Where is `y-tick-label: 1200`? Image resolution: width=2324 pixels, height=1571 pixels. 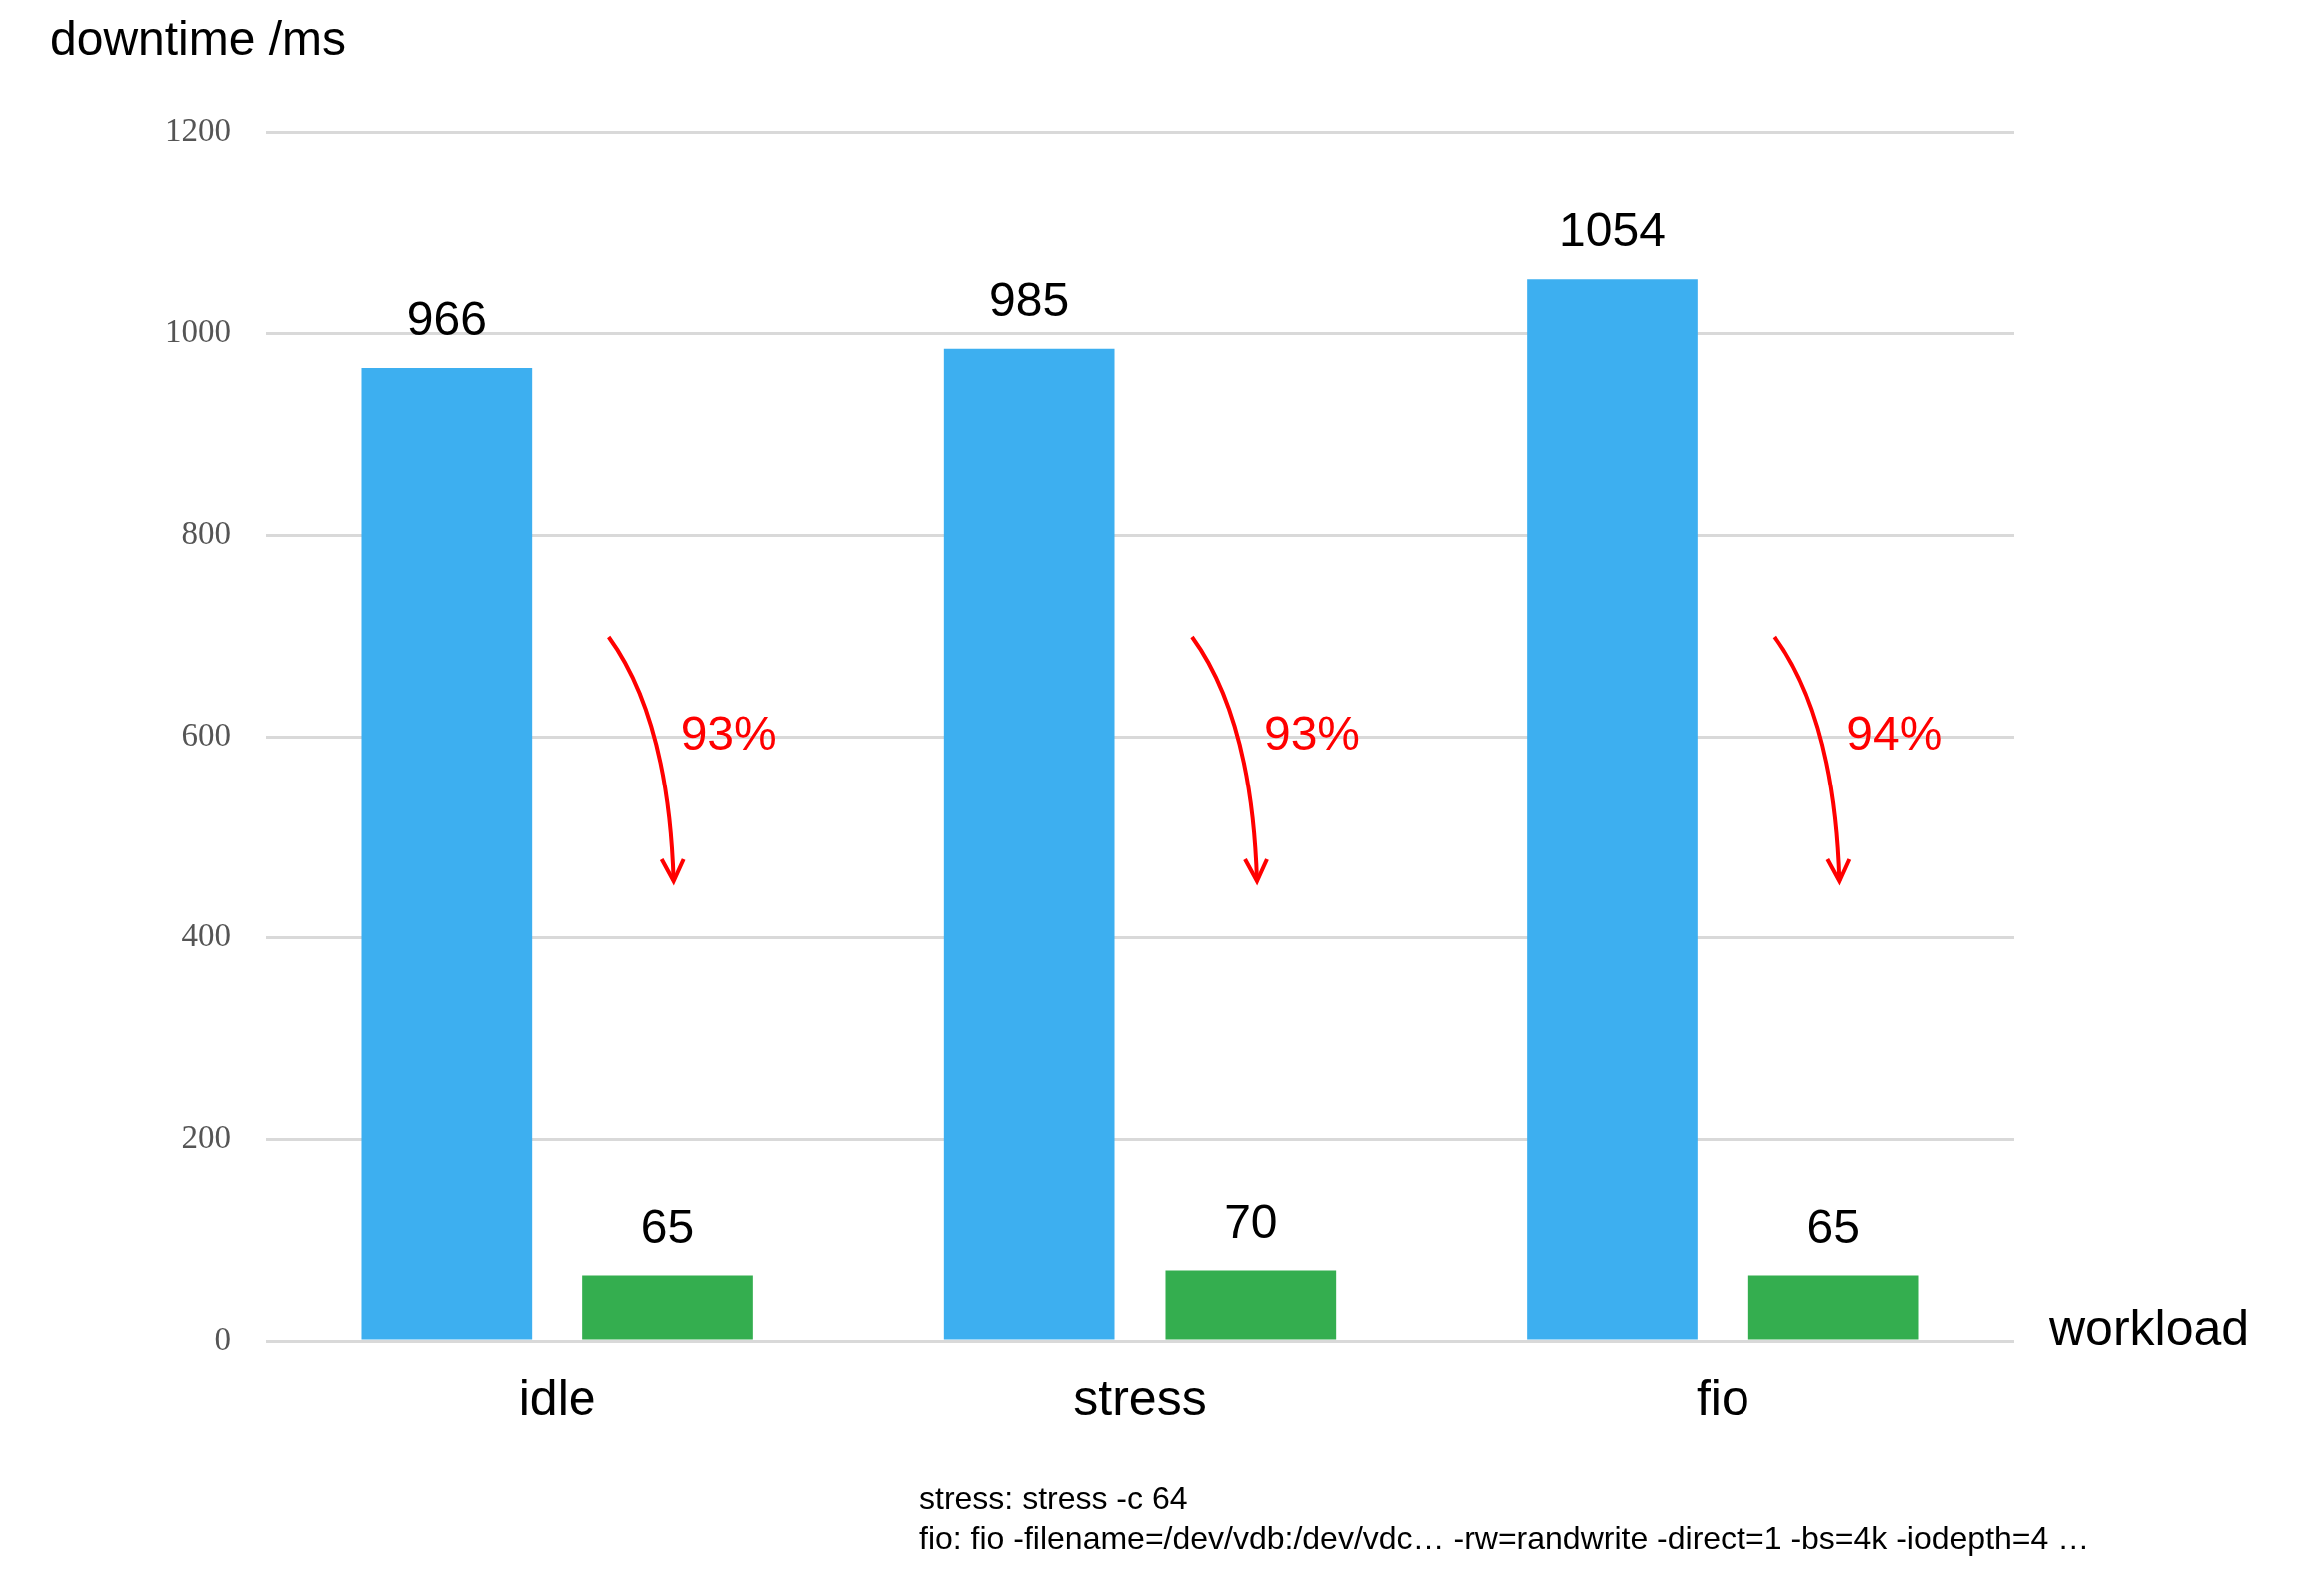 y-tick-label: 1200 is located at coordinates (198, 129).